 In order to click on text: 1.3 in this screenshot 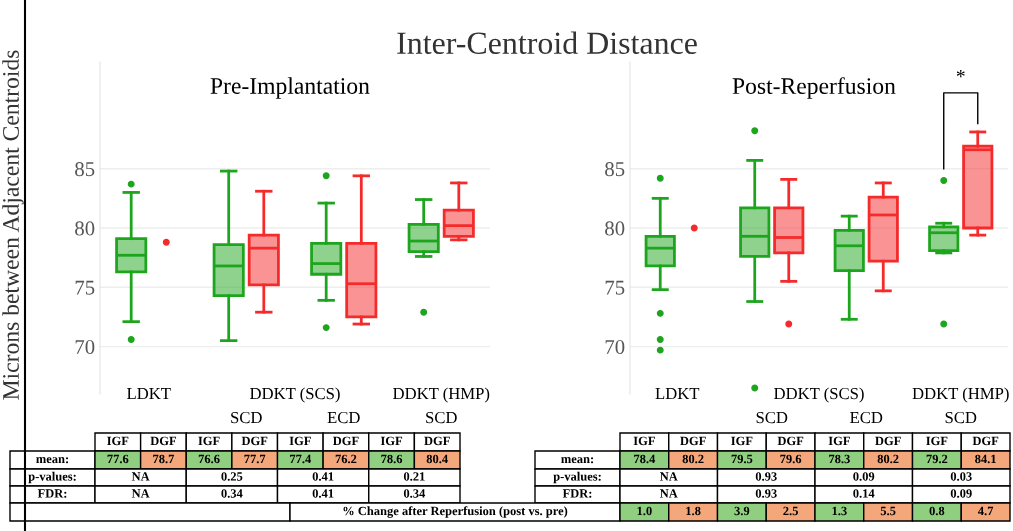, I will do `click(839, 511)`.